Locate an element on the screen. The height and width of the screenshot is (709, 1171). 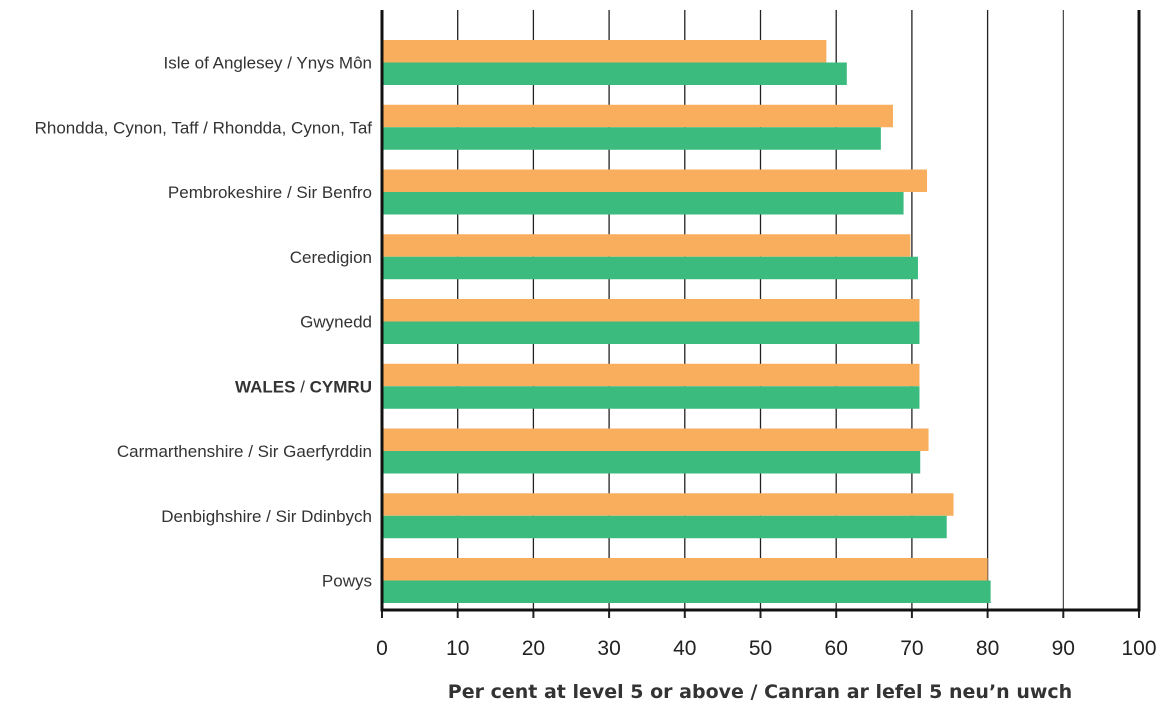
x-tick-label: 90 is located at coordinates (1063, 648).